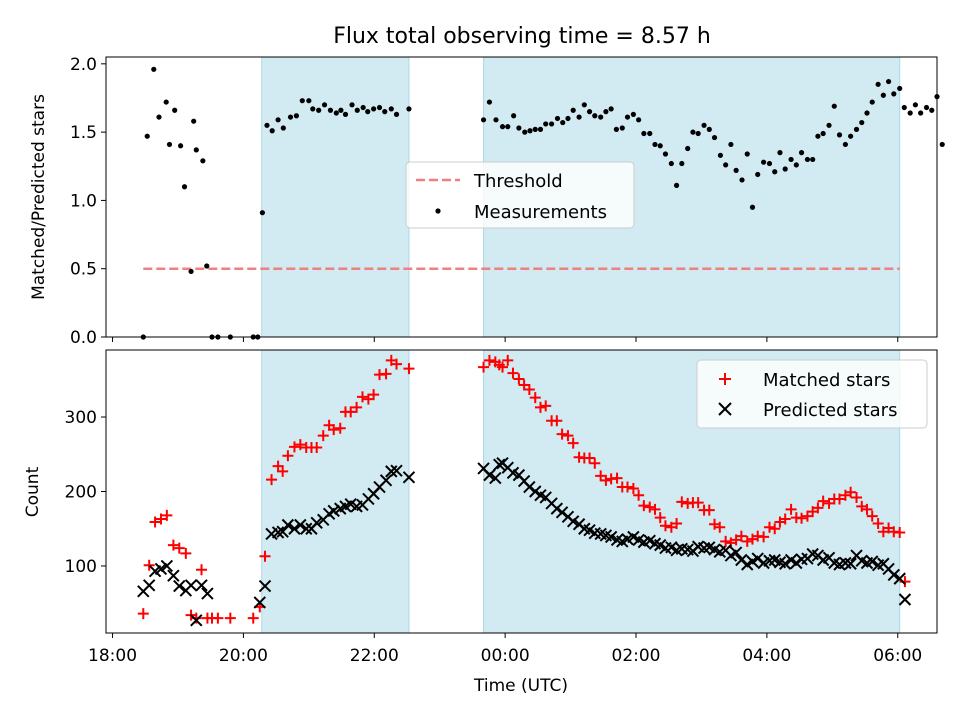  Describe the element at coordinates (83, 270) in the screenshot. I see `ratio-y-tick-label: 0.5` at that location.